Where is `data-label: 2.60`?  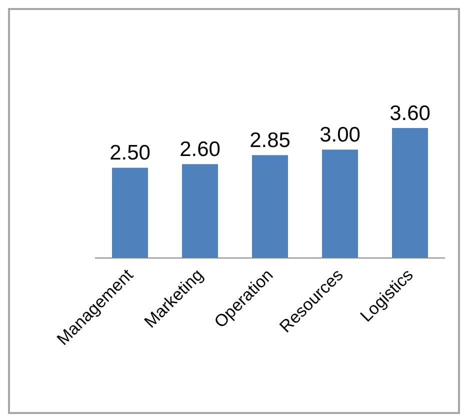
data-label: 2.60 is located at coordinates (200, 150).